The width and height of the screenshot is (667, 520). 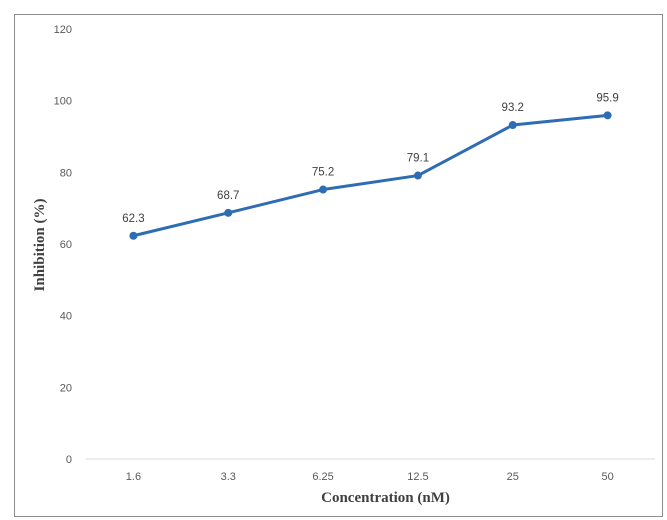 I want to click on x-tick-label: 1.6, so click(x=133, y=477).